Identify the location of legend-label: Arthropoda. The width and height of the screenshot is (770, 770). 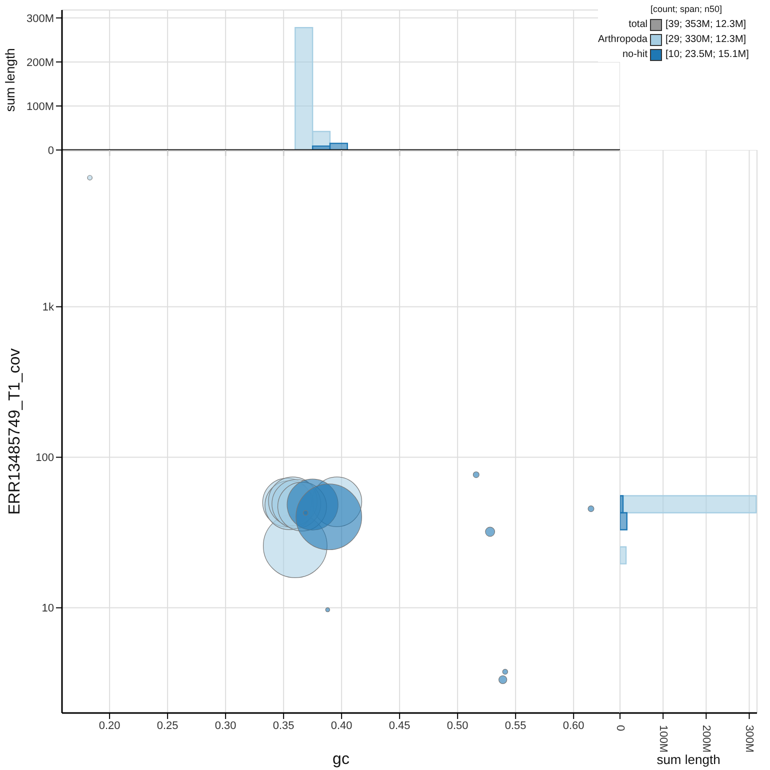
(623, 40).